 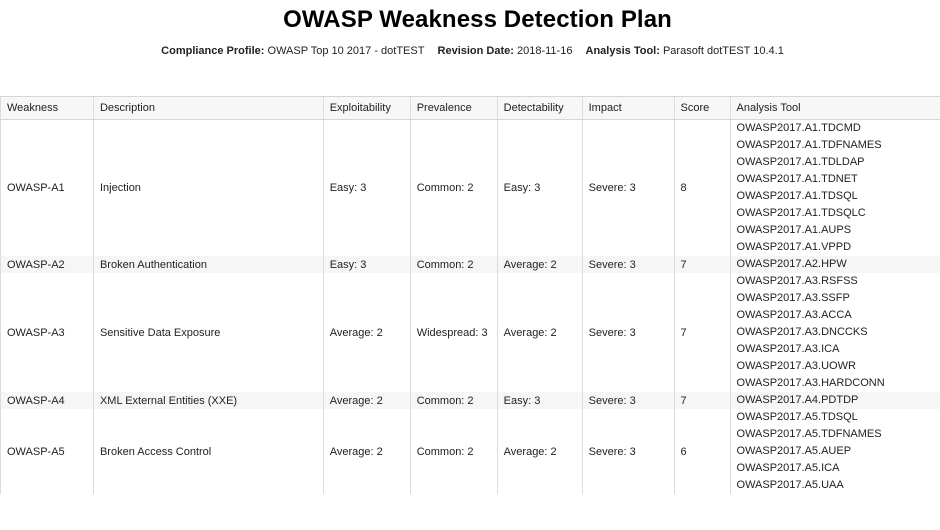 I want to click on tool-rule: OWASP2017.A4.PDTDP, so click(x=797, y=400).